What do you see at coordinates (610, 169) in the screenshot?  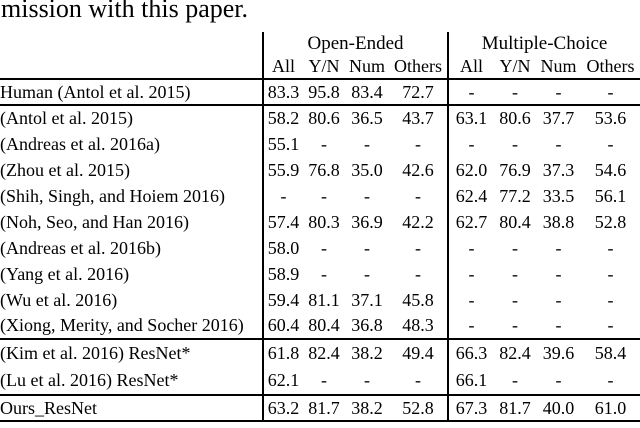 I see `score-cell: 54.6` at bounding box center [610, 169].